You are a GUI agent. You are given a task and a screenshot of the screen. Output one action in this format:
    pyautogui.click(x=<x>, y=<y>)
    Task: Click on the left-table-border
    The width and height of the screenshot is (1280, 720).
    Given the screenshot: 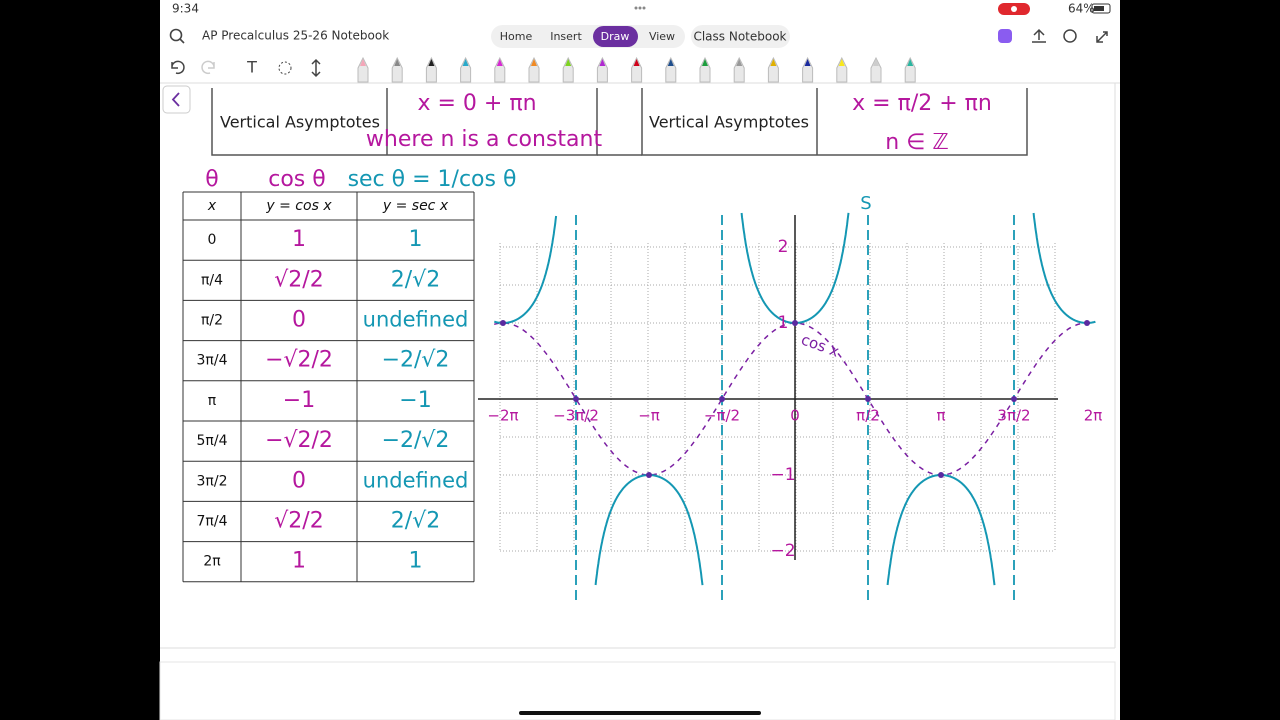 What is the action you would take?
    pyautogui.click(x=404, y=122)
    